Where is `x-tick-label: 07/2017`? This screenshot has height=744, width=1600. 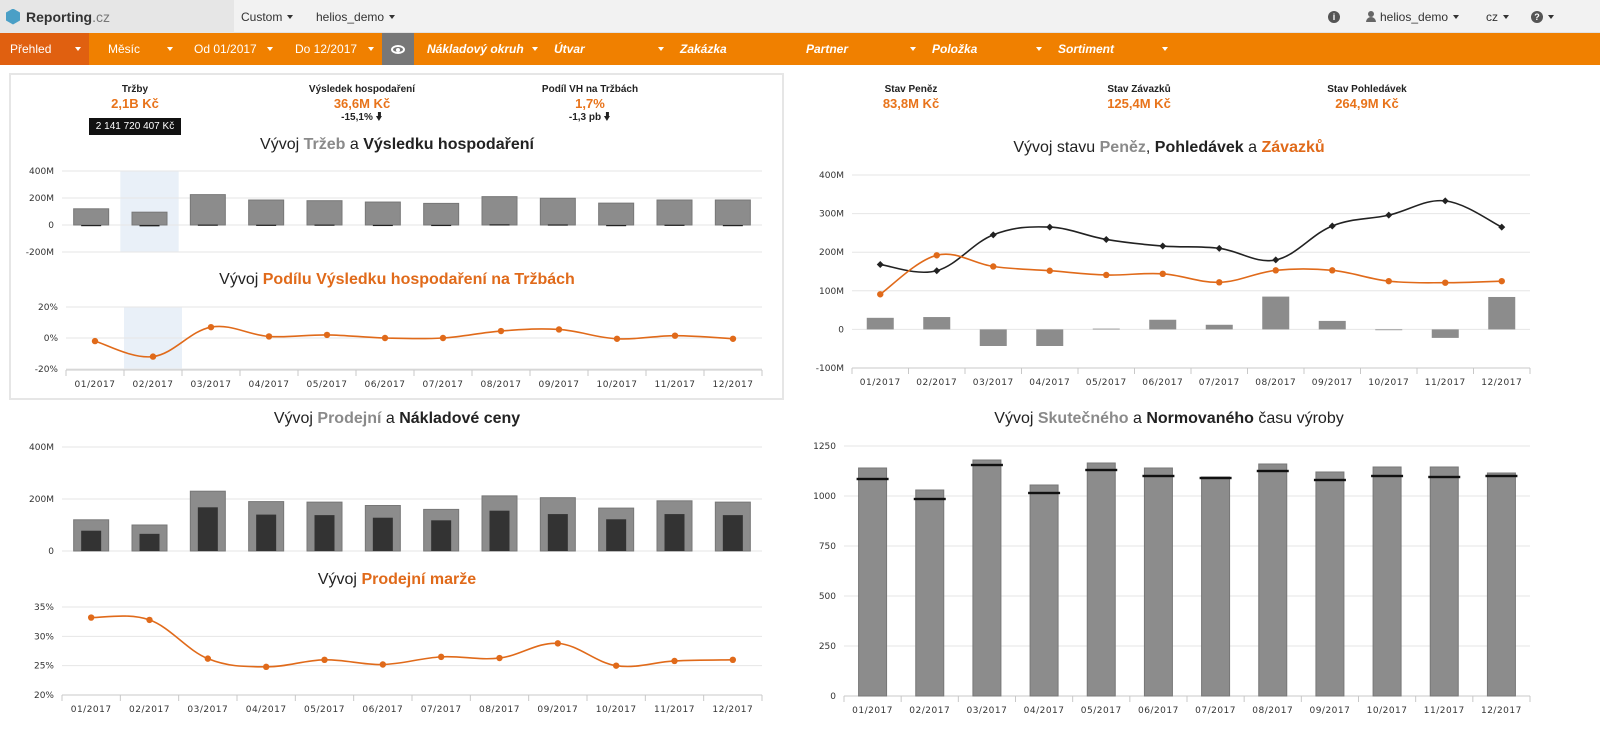 x-tick-label: 07/2017 is located at coordinates (441, 710).